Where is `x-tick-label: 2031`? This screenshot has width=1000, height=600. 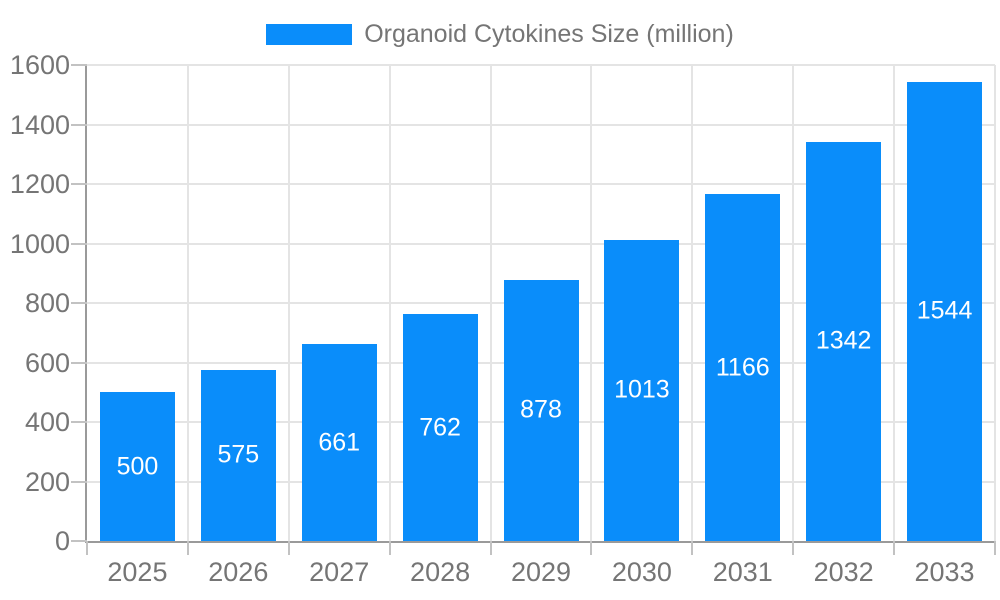
x-tick-label: 2031 is located at coordinates (742, 572).